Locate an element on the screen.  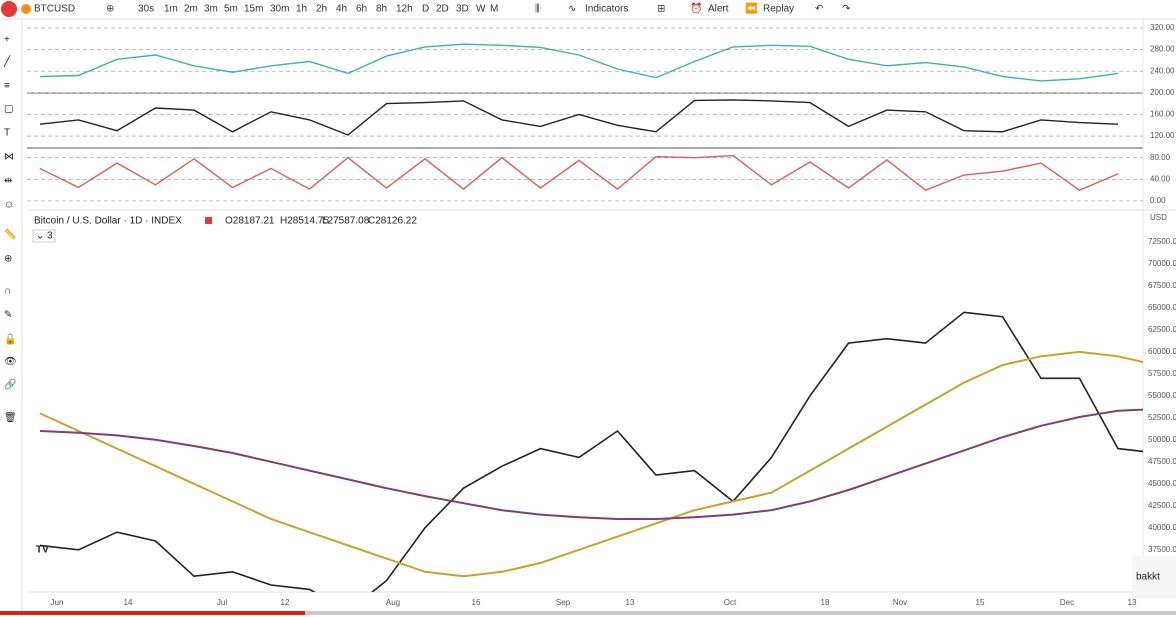
osc-tick-label: 40.00 is located at coordinates (1160, 178).